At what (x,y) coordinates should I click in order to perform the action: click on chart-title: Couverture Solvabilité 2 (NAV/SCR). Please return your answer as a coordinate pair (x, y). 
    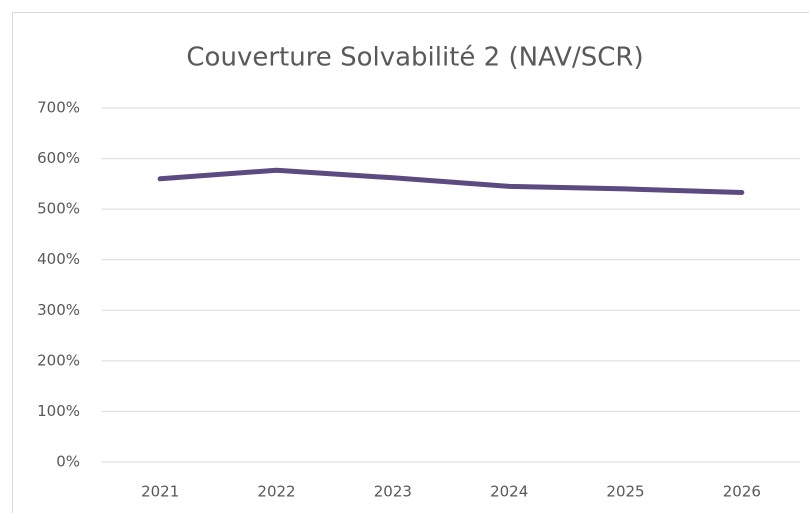
    Looking at the image, I should click on (414, 58).